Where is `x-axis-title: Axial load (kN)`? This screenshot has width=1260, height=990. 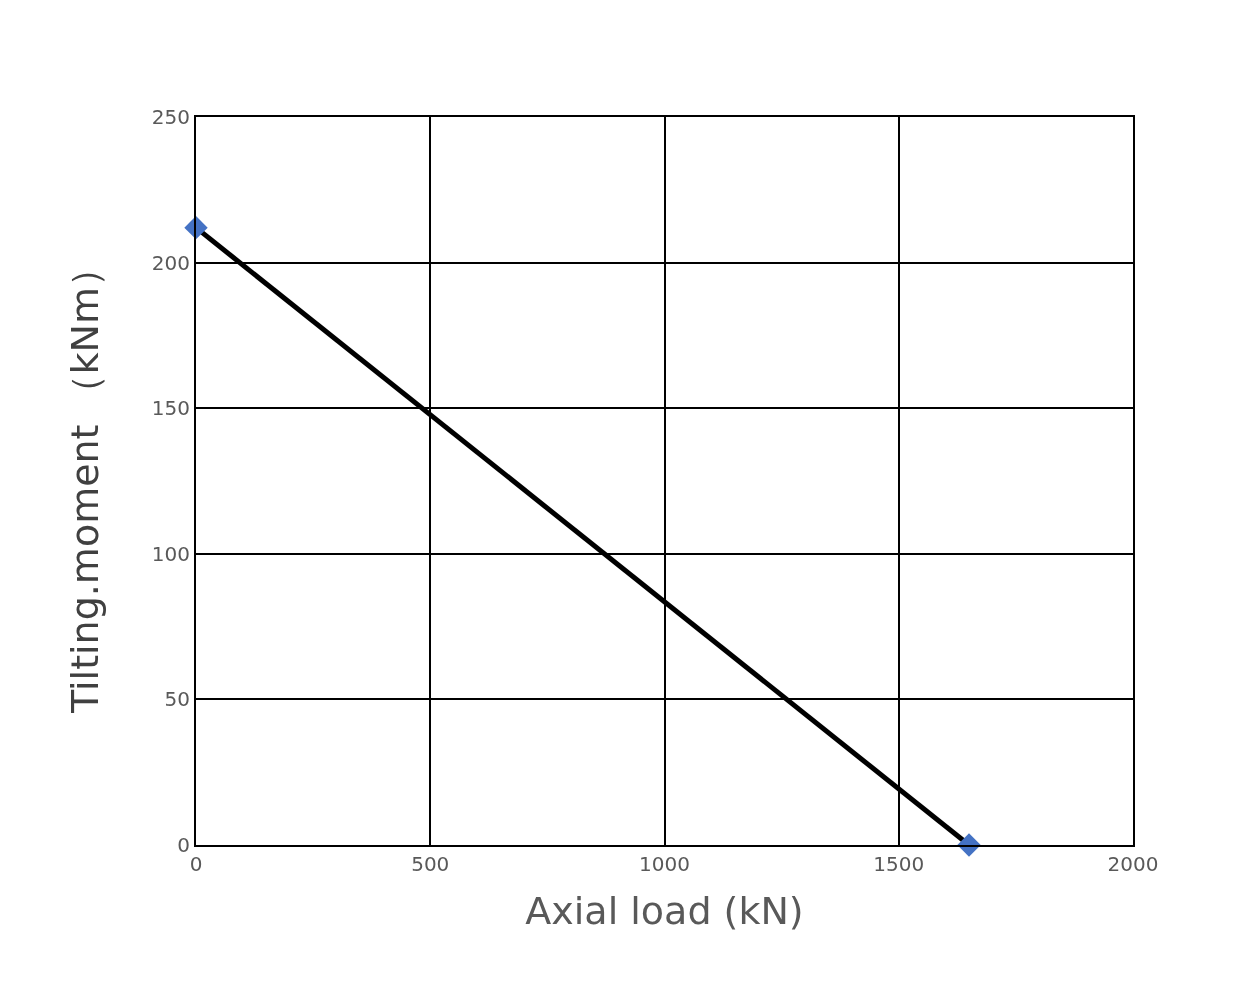
x-axis-title: Axial load (kN) is located at coordinates (664, 910).